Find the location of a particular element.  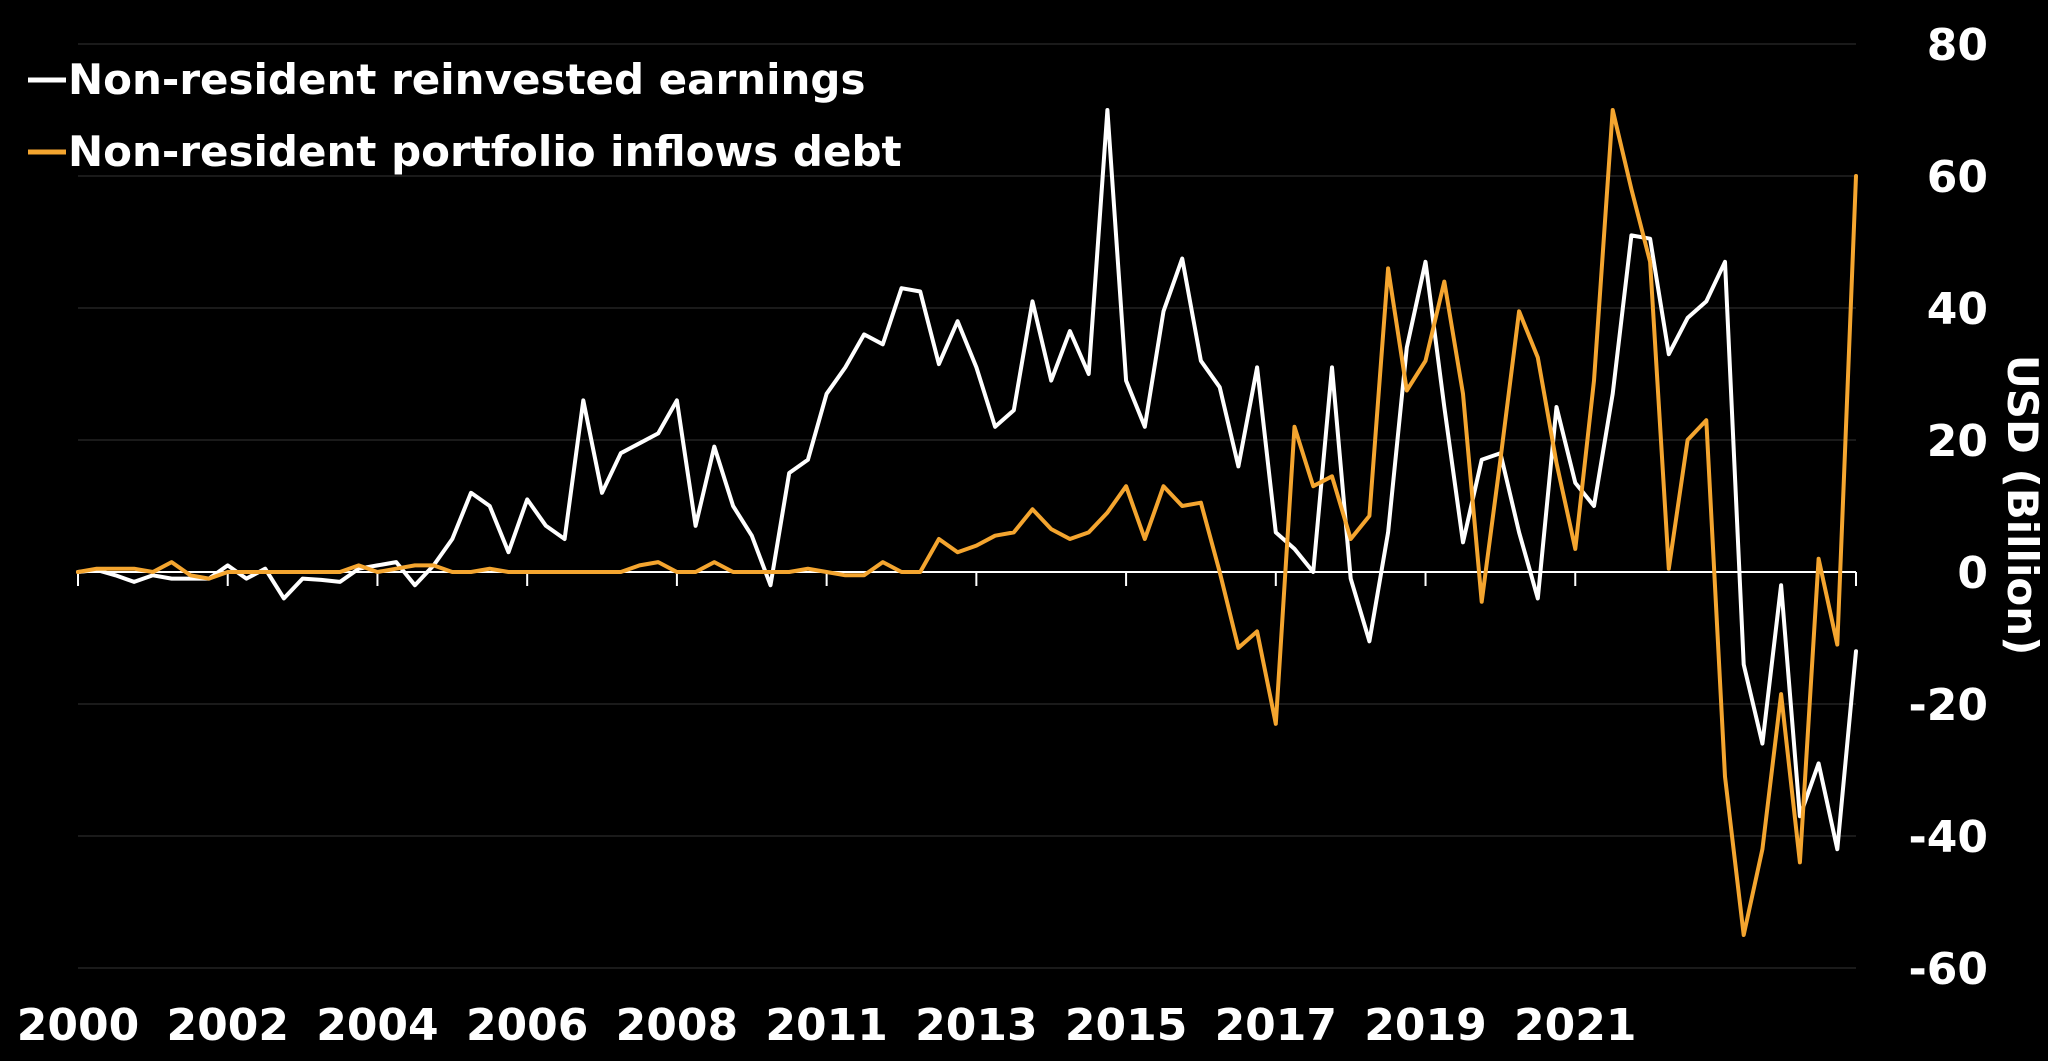

y-tick-label: 40 is located at coordinates (1957, 309).